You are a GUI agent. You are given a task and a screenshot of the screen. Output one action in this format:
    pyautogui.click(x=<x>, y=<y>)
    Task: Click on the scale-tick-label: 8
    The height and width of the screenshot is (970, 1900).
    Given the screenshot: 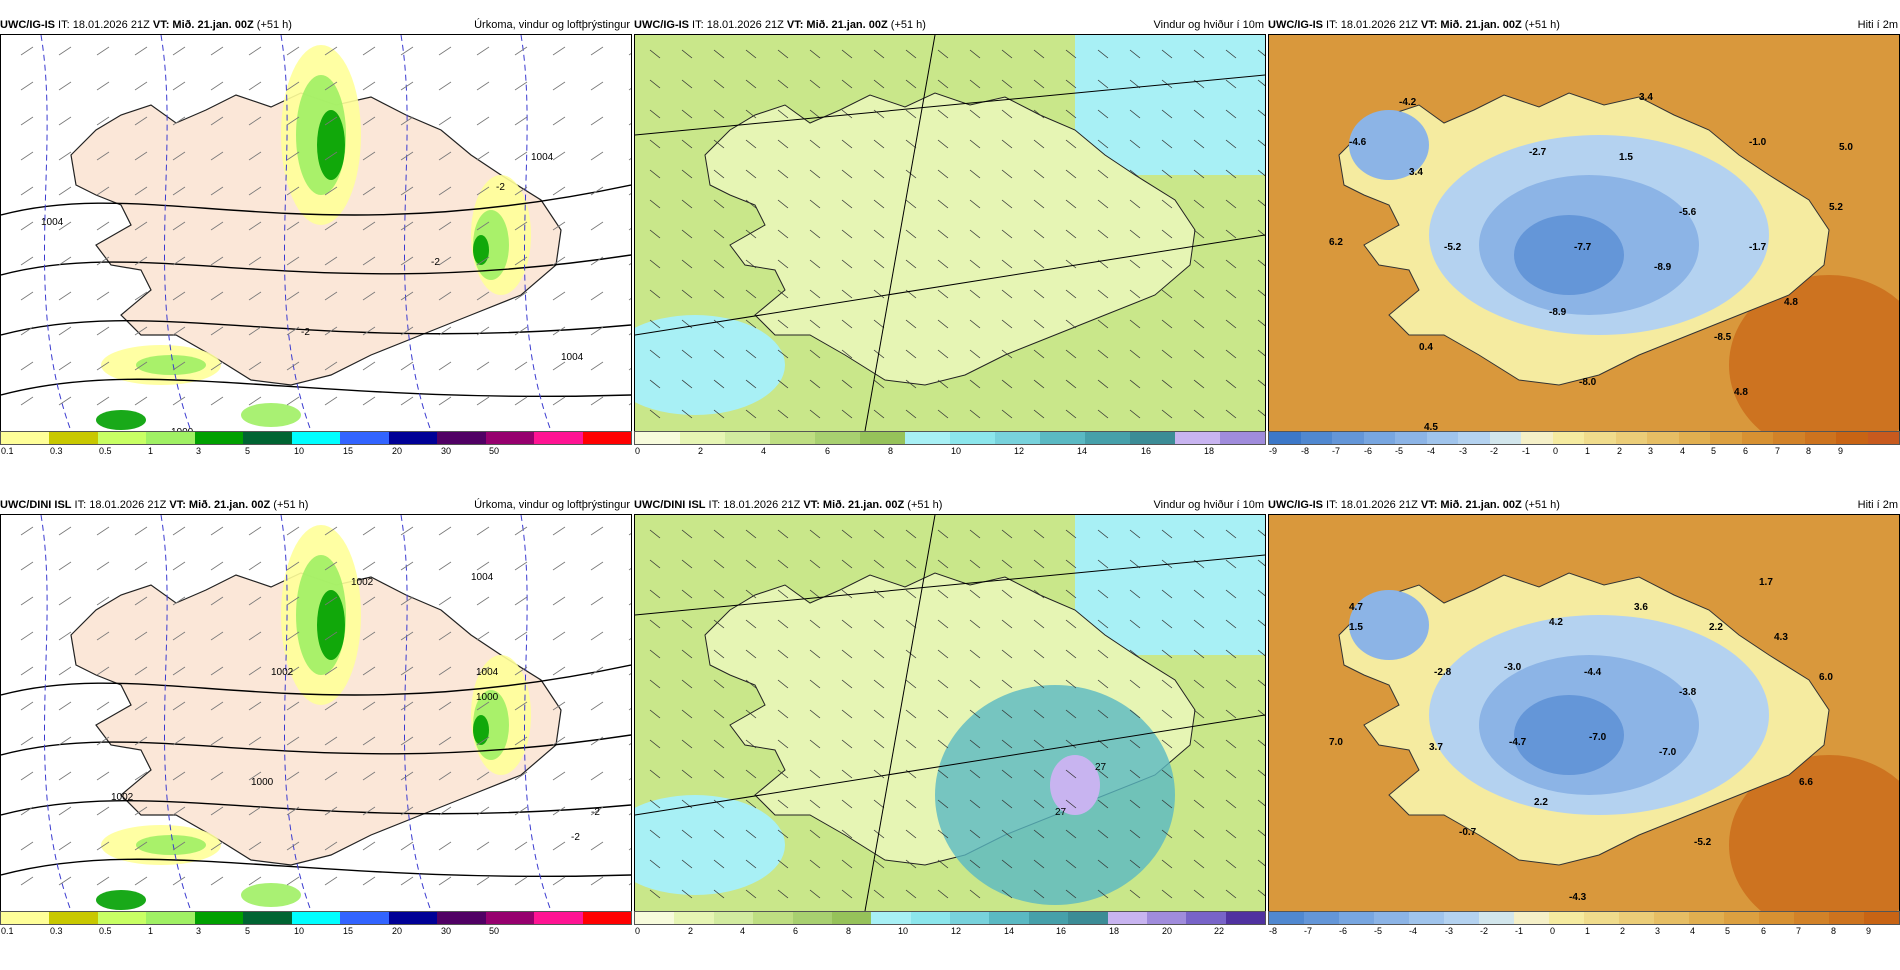 What is the action you would take?
    pyautogui.click(x=1834, y=931)
    